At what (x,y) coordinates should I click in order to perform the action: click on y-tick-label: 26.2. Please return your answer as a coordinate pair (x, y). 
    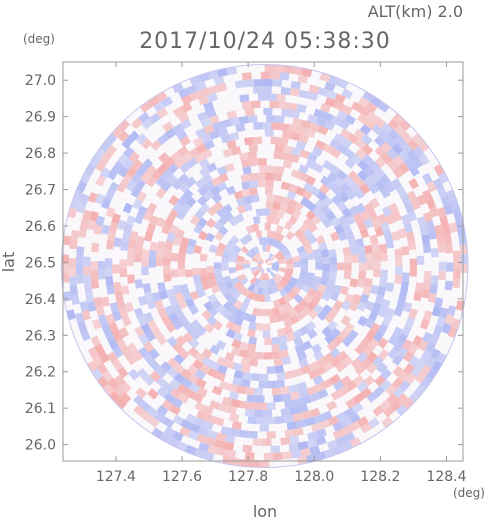
    Looking at the image, I should click on (40, 373).